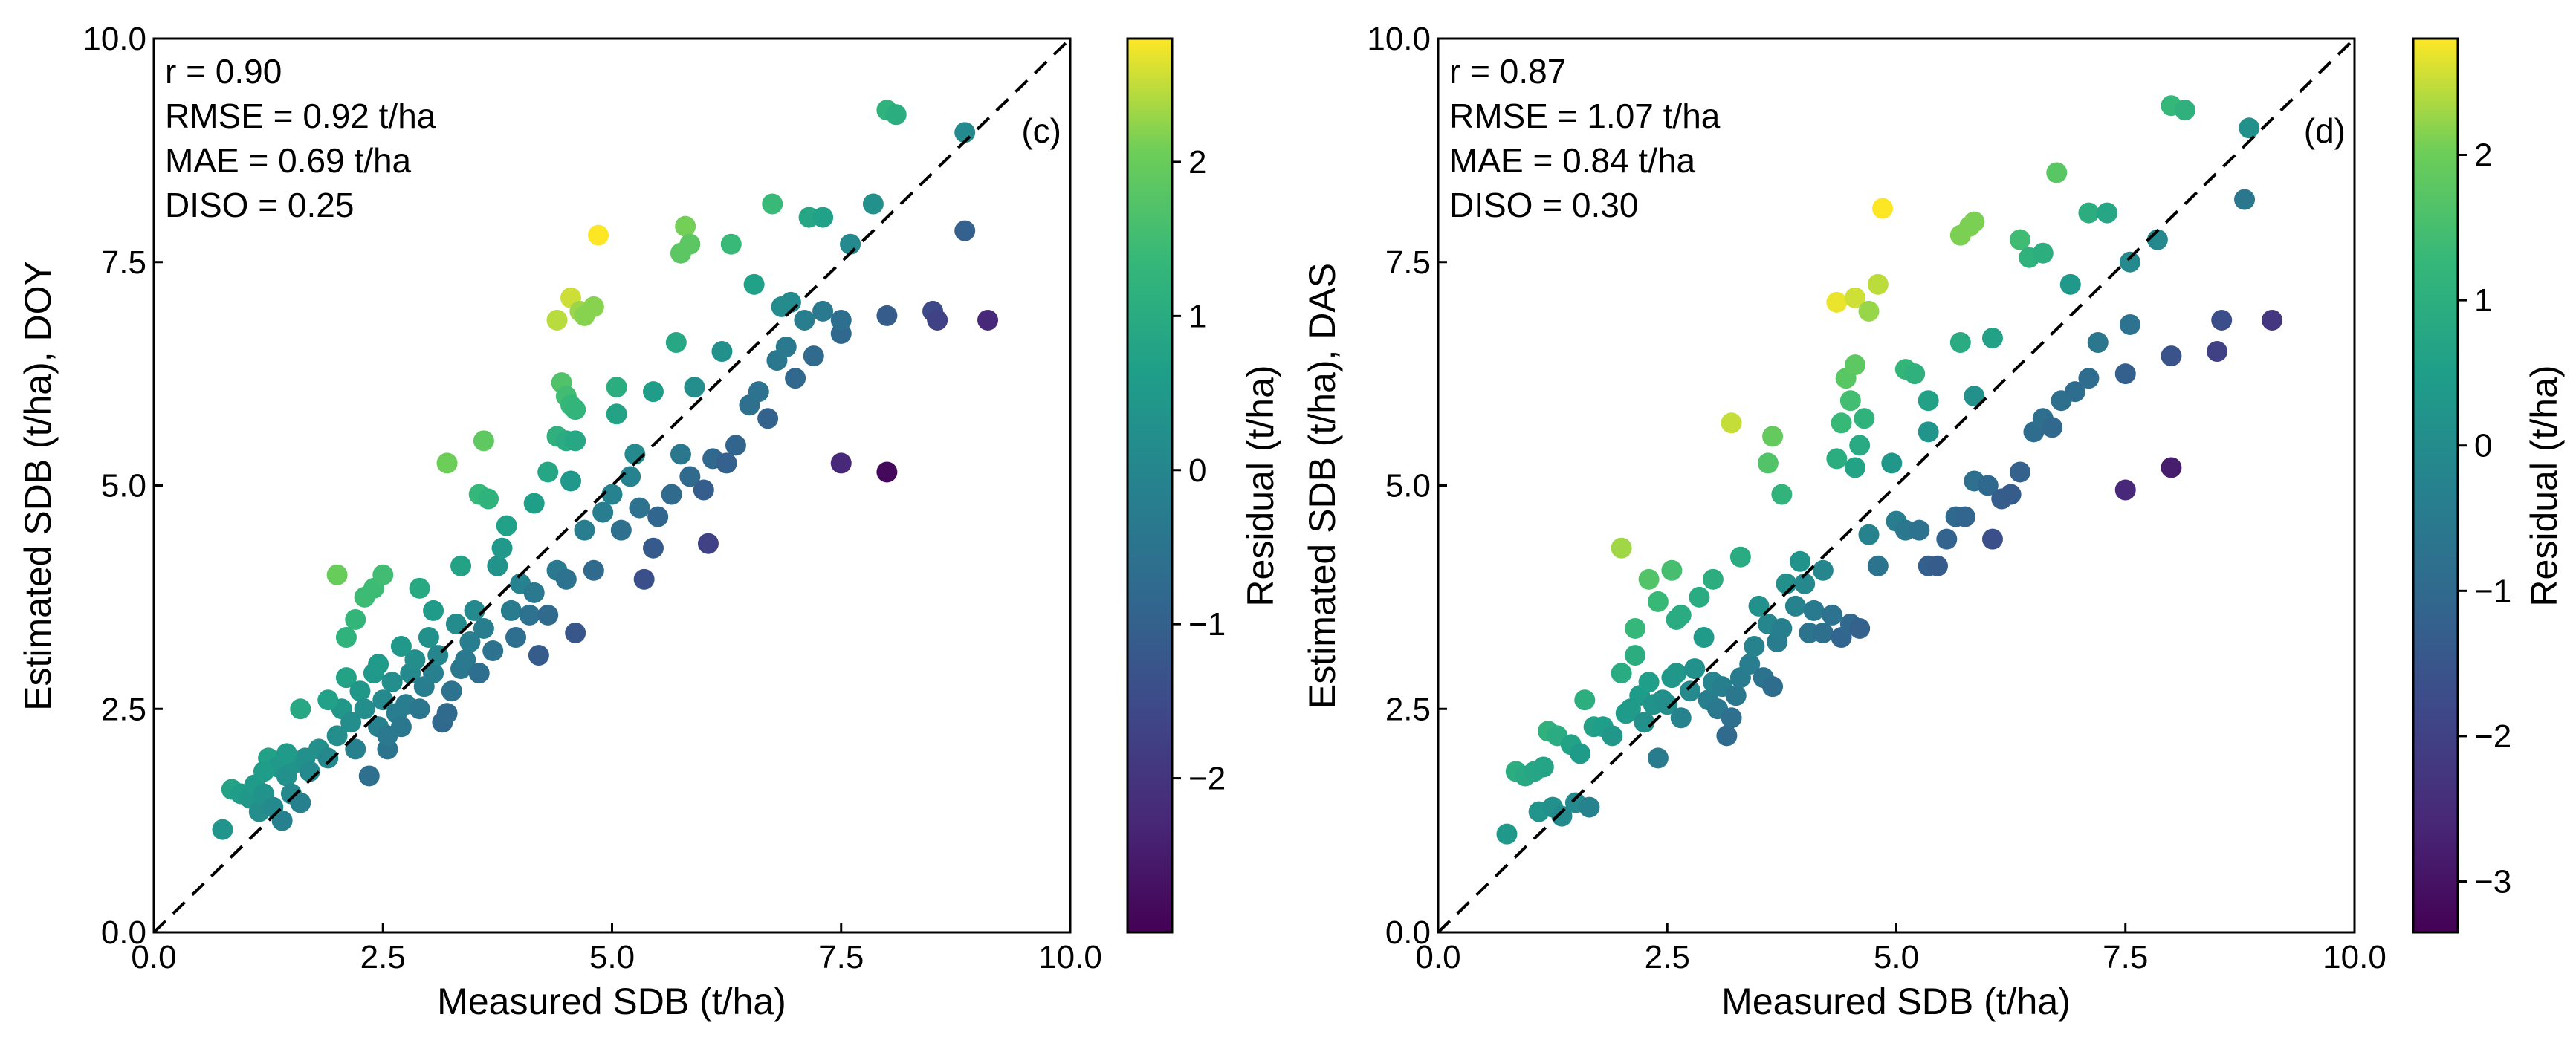 The width and height of the screenshot is (2576, 1046). I want to click on x-tick-label-c-2: 5.0, so click(612, 957).